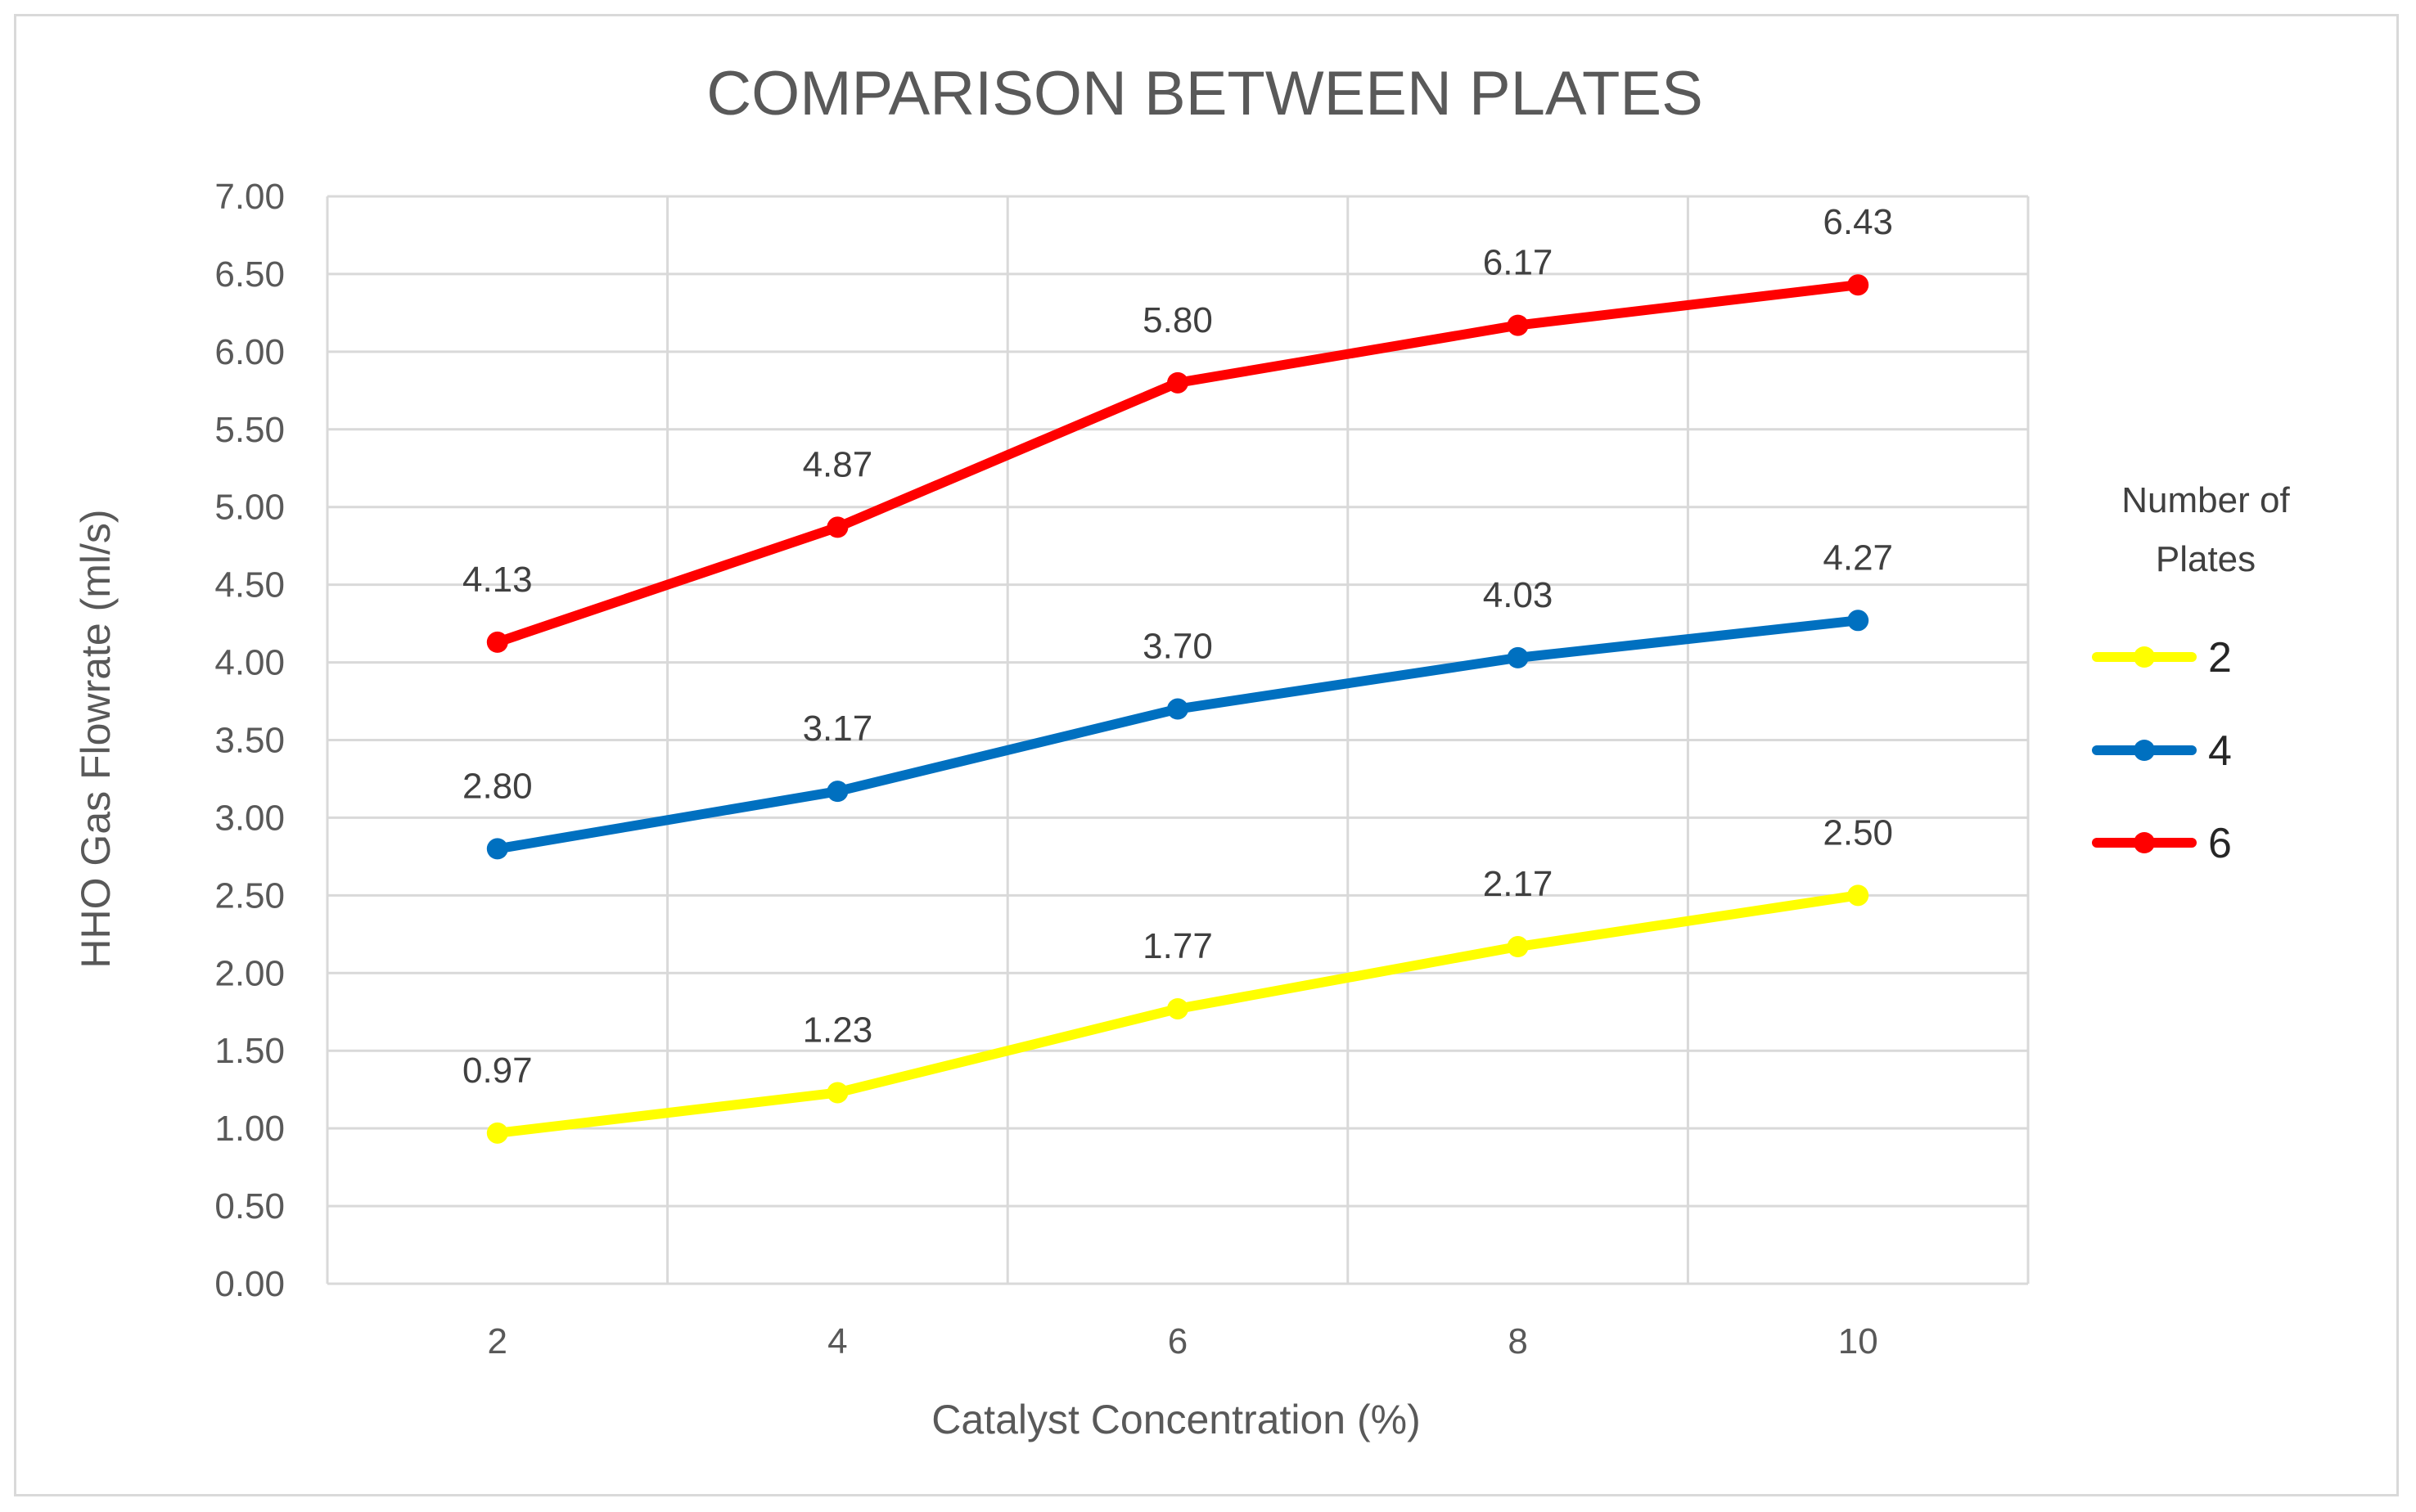  I want to click on data-label-6: 4.87, so click(838, 464).